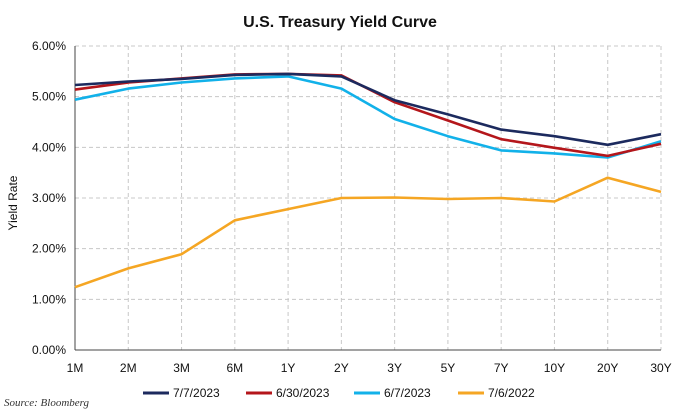 The image size is (681, 414). What do you see at coordinates (49, 147) in the screenshot?
I see `y-tick-label: 4.00%` at bounding box center [49, 147].